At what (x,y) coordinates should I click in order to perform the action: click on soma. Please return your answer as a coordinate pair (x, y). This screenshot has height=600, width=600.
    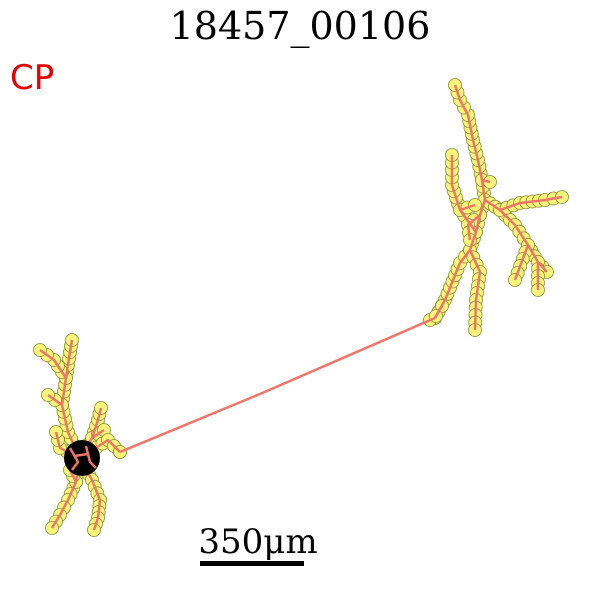
    Looking at the image, I should click on (82, 458).